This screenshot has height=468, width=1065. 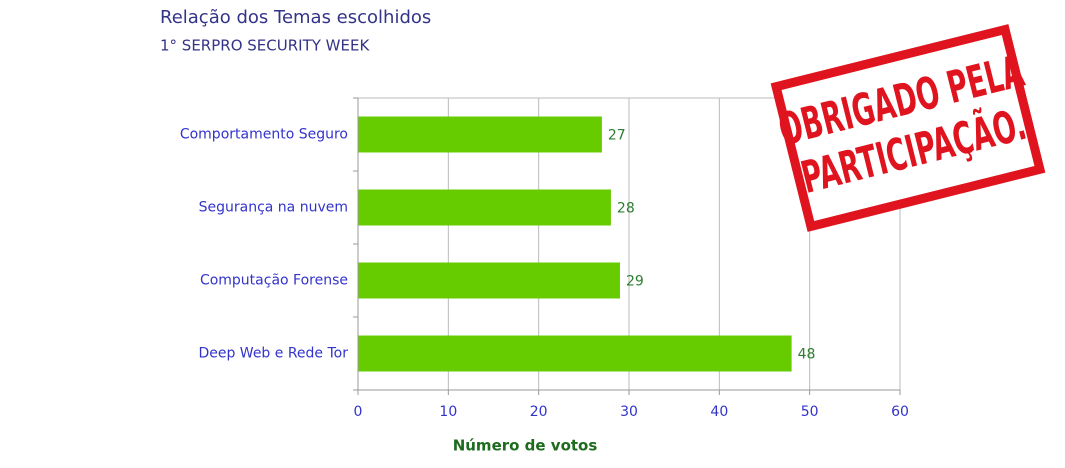 I want to click on value-label: 27, so click(x=617, y=136).